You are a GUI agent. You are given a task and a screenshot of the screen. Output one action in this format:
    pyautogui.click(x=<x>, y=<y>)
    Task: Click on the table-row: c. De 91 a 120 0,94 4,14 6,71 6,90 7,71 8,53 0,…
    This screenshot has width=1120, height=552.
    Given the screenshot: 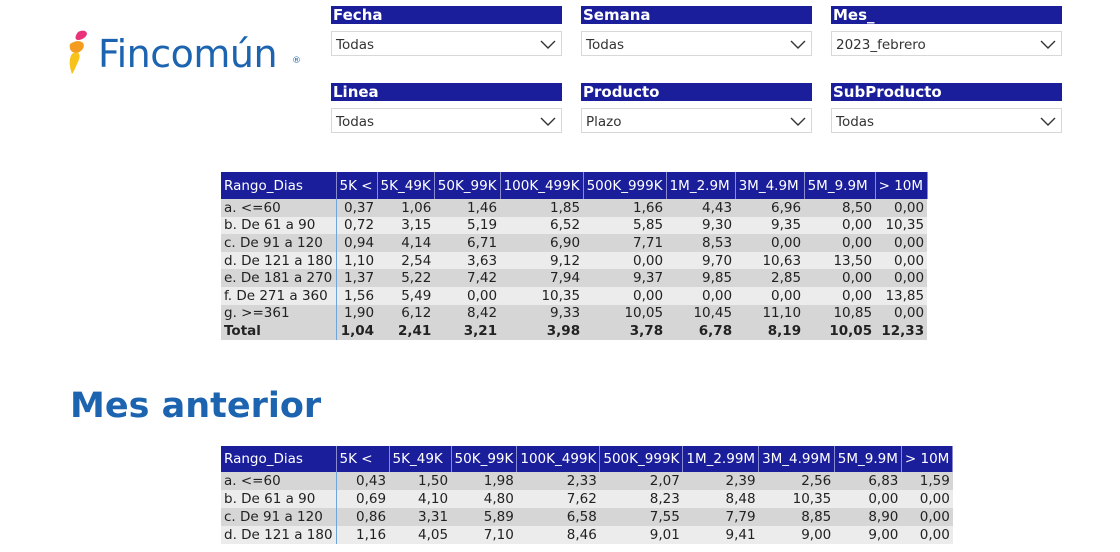 What is the action you would take?
    pyautogui.click(x=574, y=243)
    